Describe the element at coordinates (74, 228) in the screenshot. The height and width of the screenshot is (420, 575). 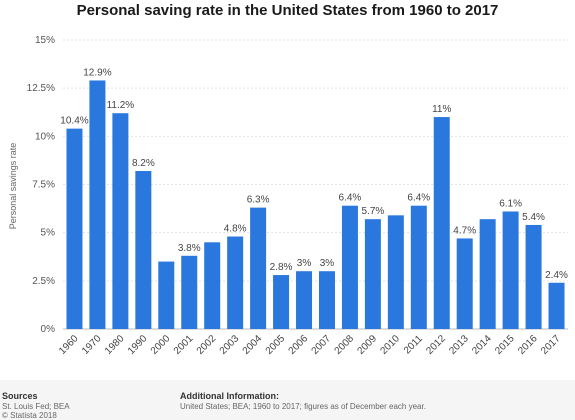
I see `bar-1960` at that location.